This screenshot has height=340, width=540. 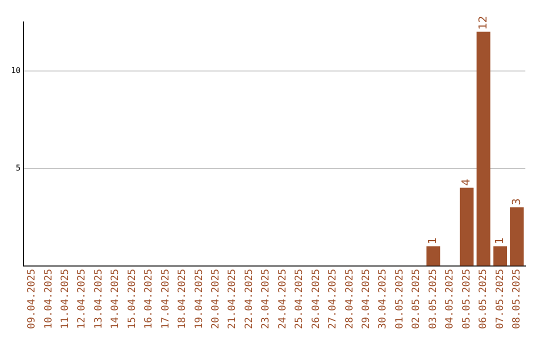 I want to click on x-tick-label: 04.05.2025, so click(x=450, y=299).